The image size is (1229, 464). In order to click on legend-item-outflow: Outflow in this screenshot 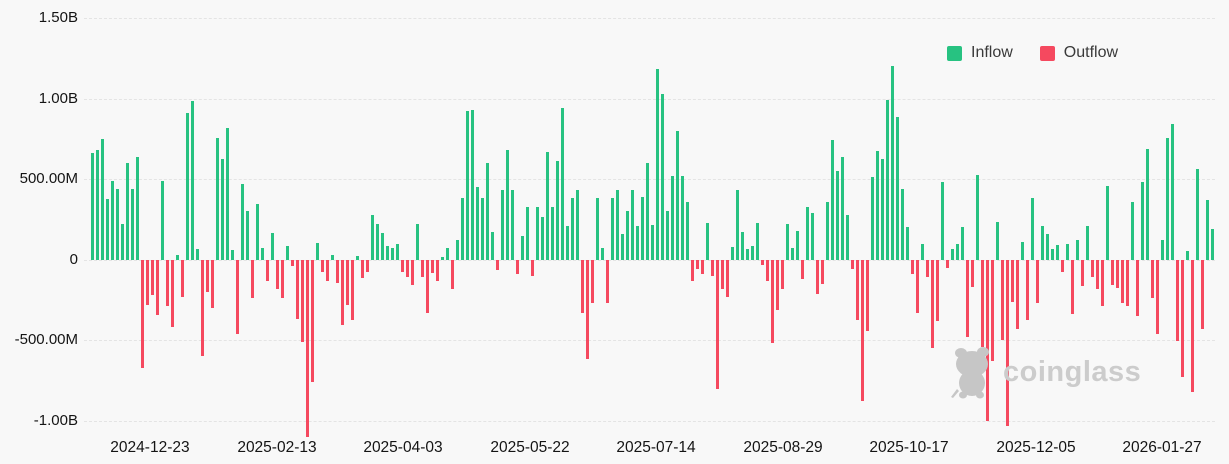, I will do `click(1078, 53)`.